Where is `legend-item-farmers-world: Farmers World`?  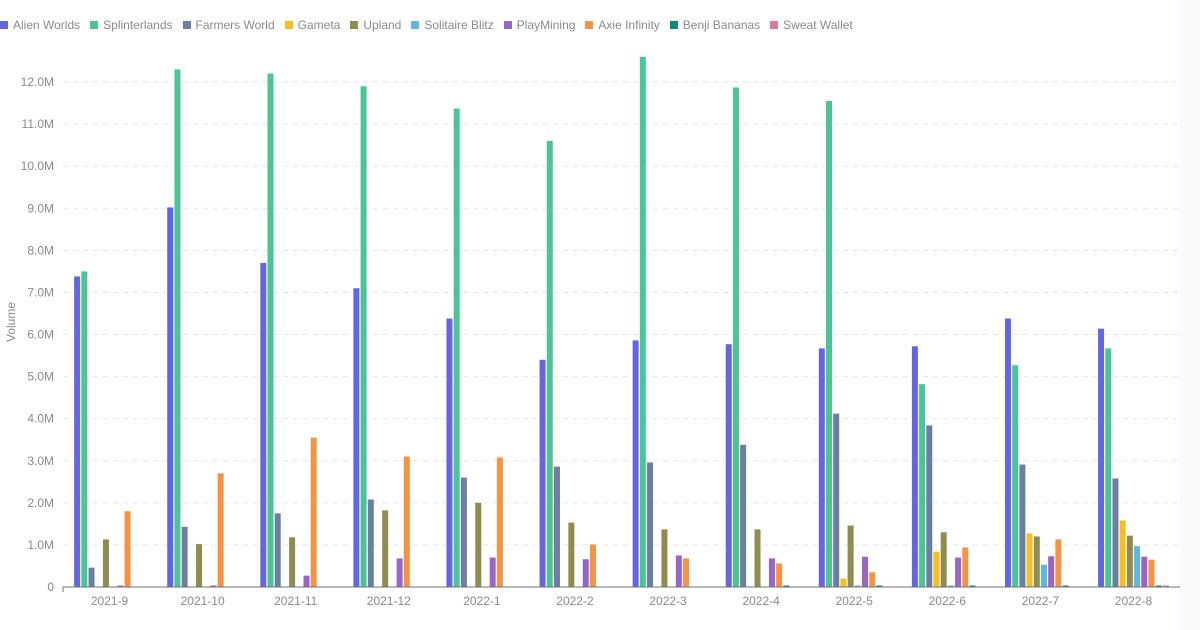
legend-item-farmers-world: Farmers World is located at coordinates (228, 25).